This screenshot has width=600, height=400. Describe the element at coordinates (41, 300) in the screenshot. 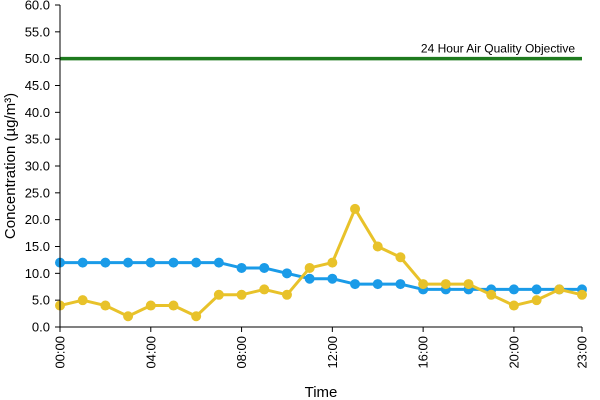

I see `y-tick-label: 5.0` at that location.